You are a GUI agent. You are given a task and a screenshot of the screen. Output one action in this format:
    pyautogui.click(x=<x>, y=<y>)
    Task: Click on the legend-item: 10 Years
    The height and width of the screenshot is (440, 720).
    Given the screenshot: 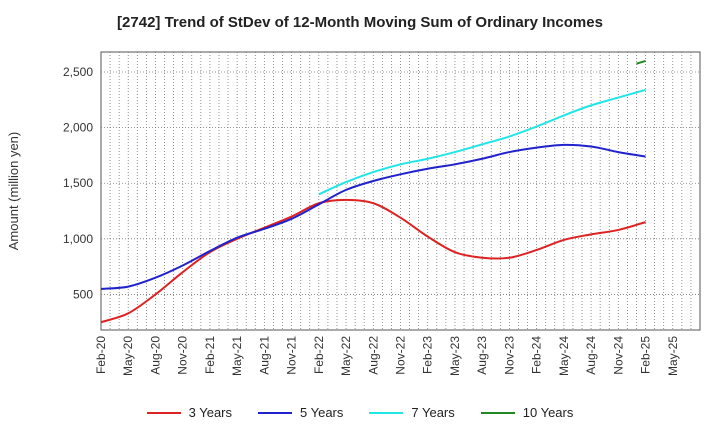 What is the action you would take?
    pyautogui.click(x=527, y=412)
    